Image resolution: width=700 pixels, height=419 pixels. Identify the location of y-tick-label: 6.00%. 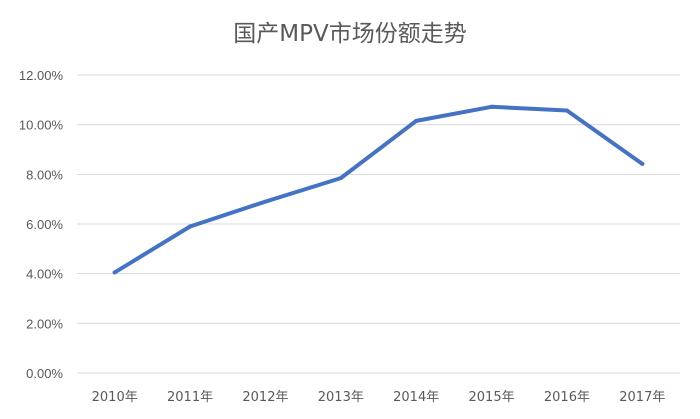
(44, 224).